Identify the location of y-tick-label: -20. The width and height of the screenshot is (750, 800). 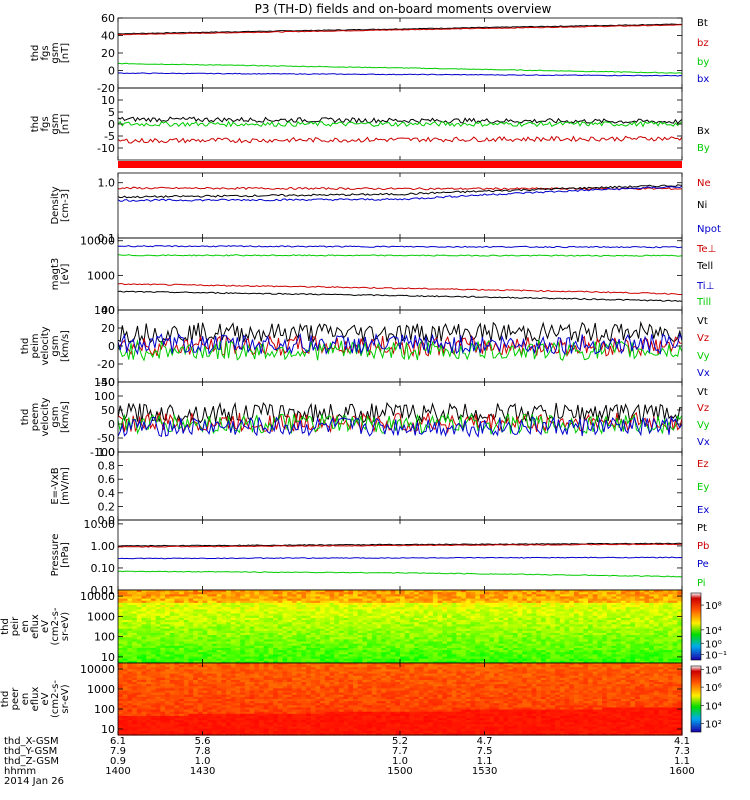
(106, 88).